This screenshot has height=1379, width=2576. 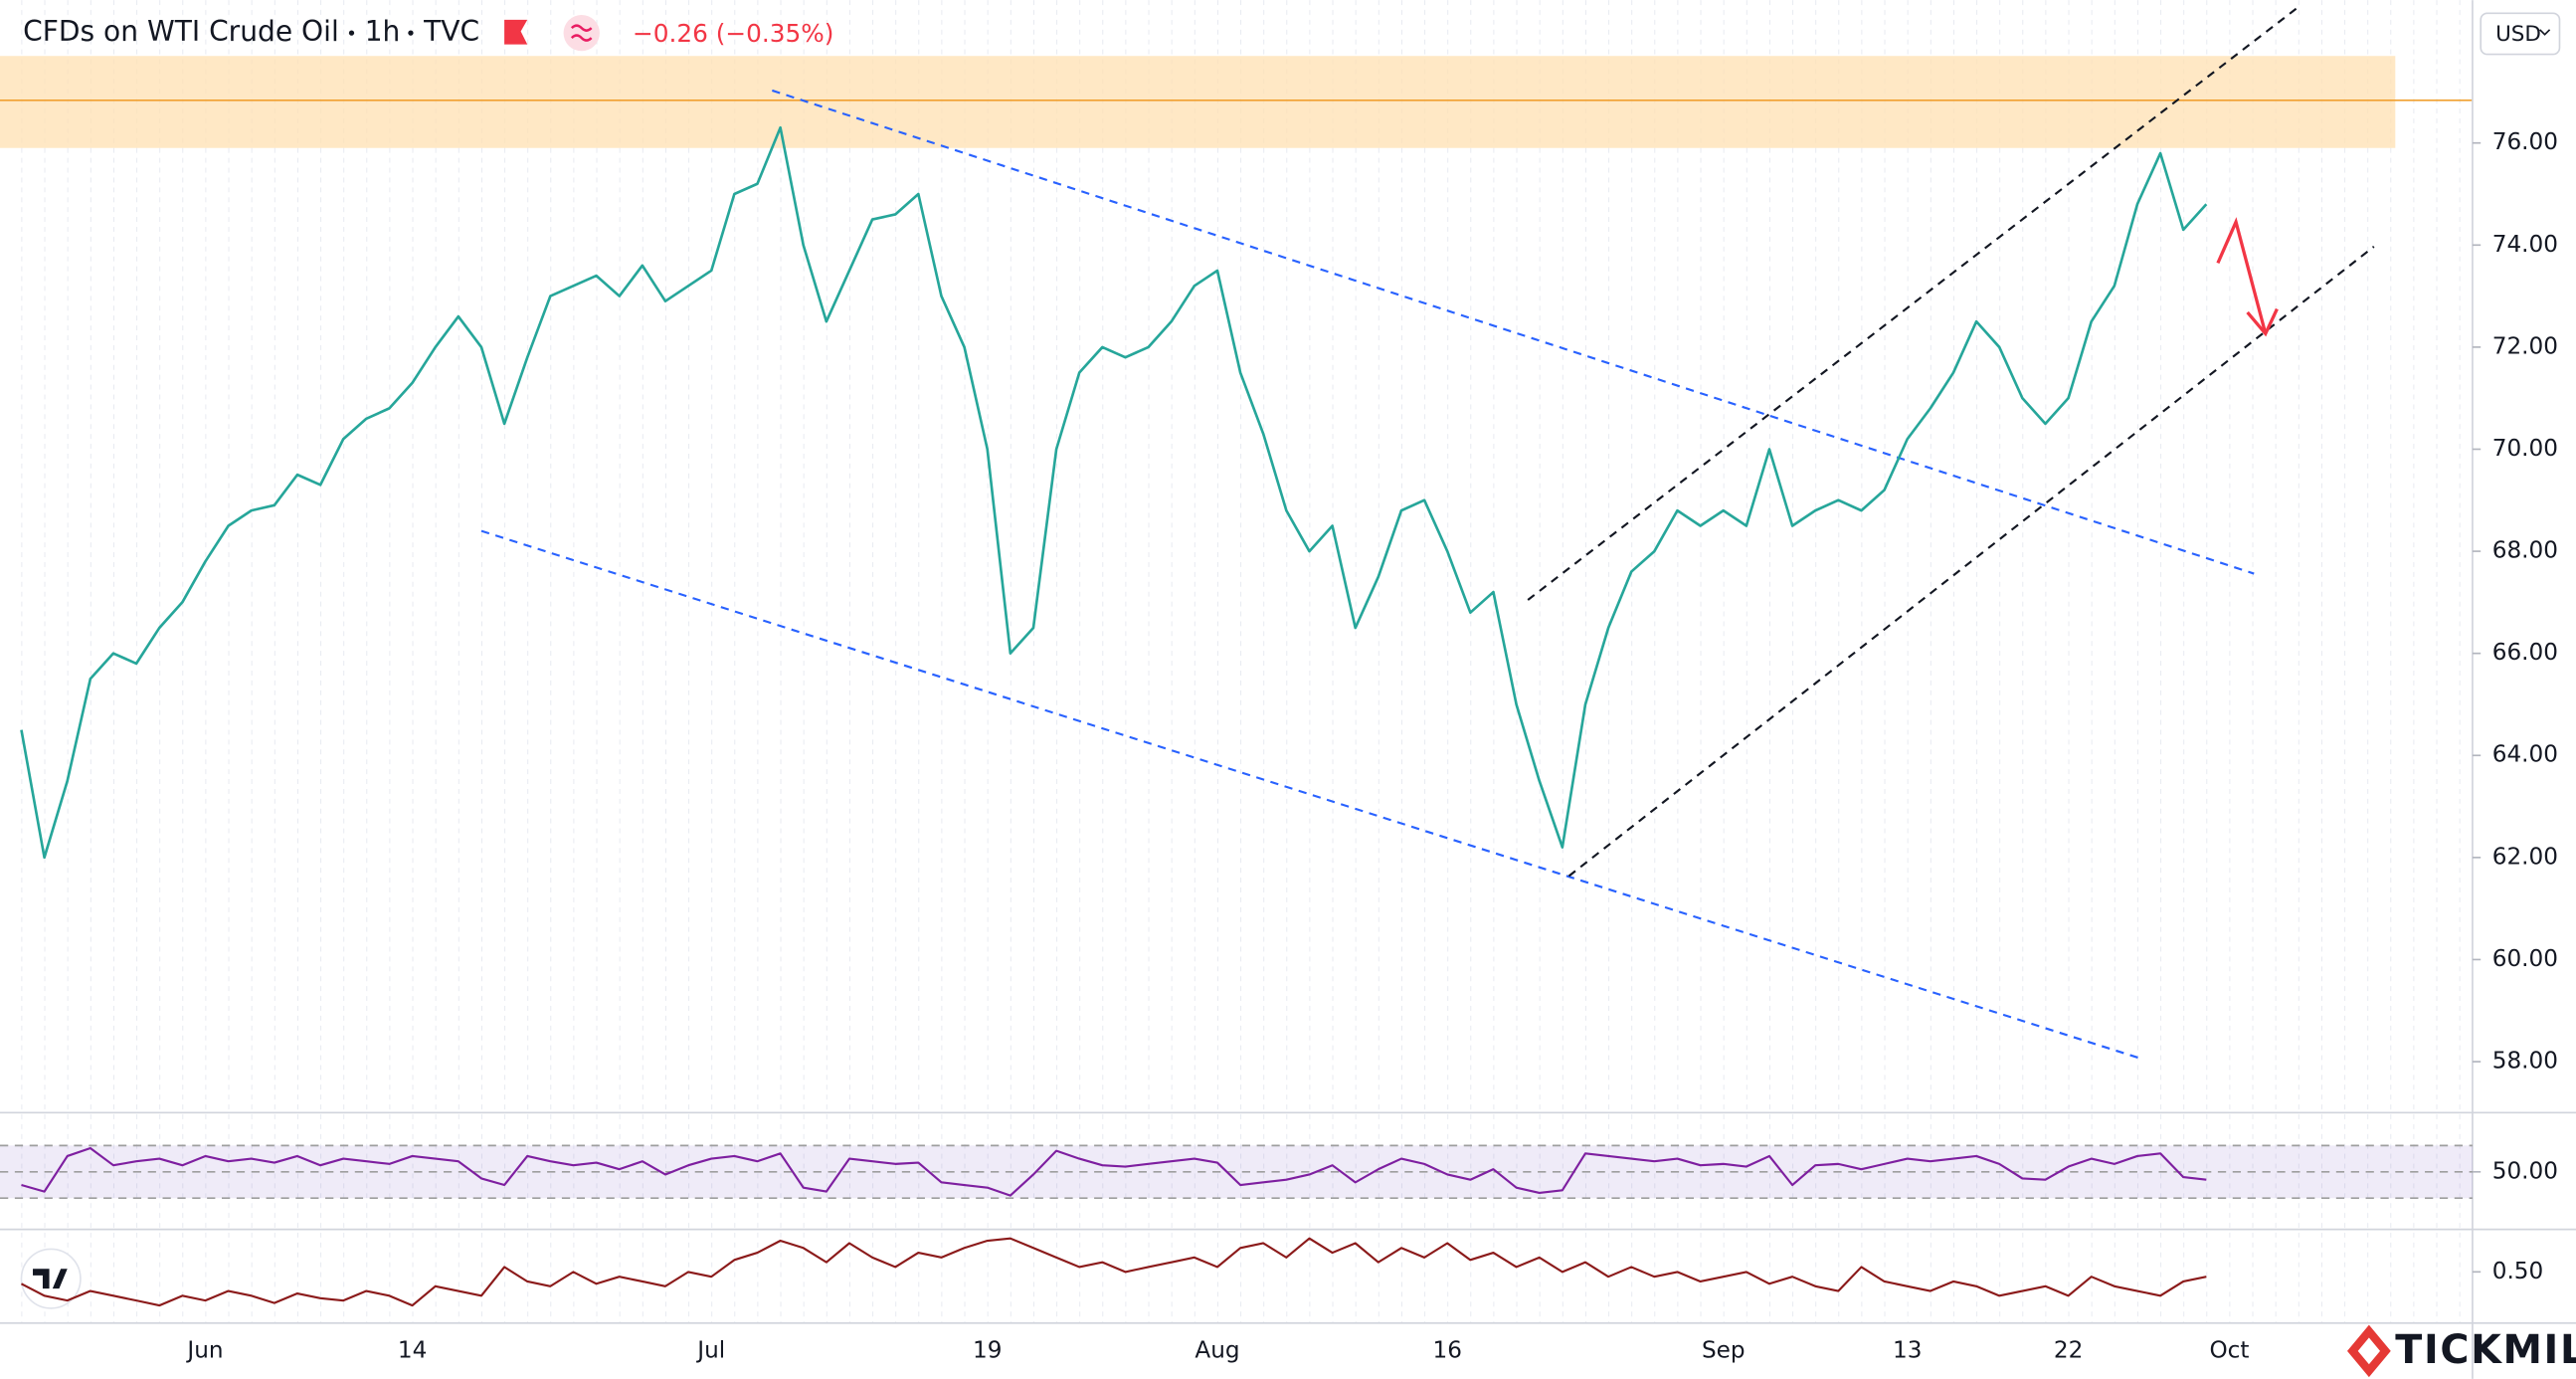 What do you see at coordinates (2368, 1351) in the screenshot?
I see `brand-icon` at bounding box center [2368, 1351].